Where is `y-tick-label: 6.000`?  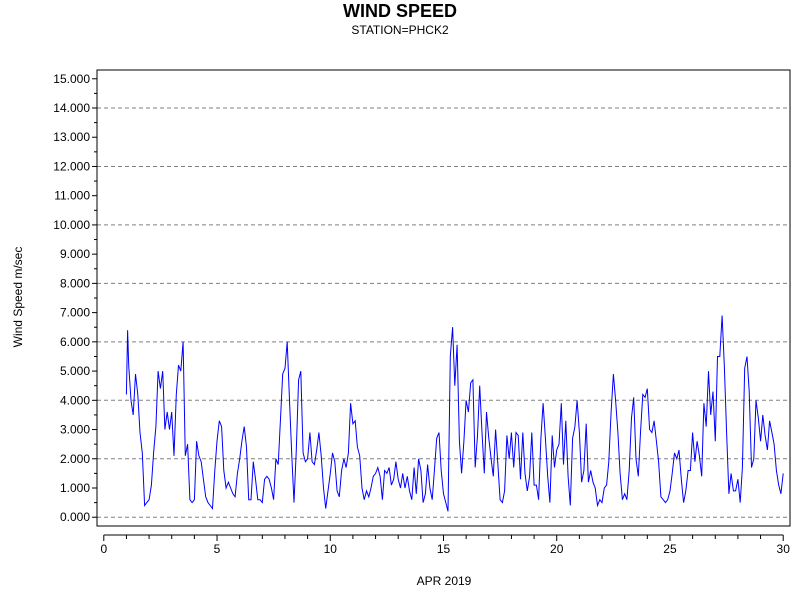 y-tick-label: 6.000 is located at coordinates (75, 342).